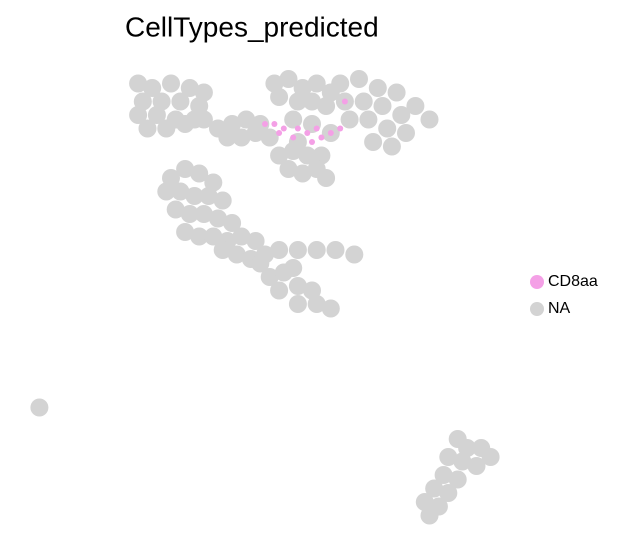  What do you see at coordinates (573, 281) in the screenshot?
I see `legend-label: CD8aa` at bounding box center [573, 281].